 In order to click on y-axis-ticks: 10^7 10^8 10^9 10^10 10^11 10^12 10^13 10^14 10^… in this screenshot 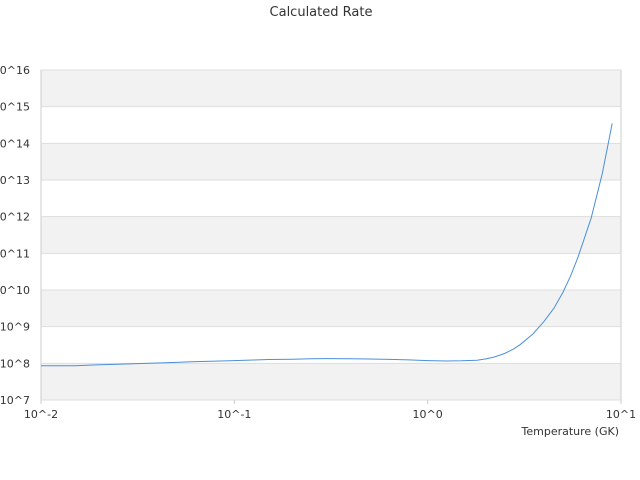, I will do `click(15, 235)`.